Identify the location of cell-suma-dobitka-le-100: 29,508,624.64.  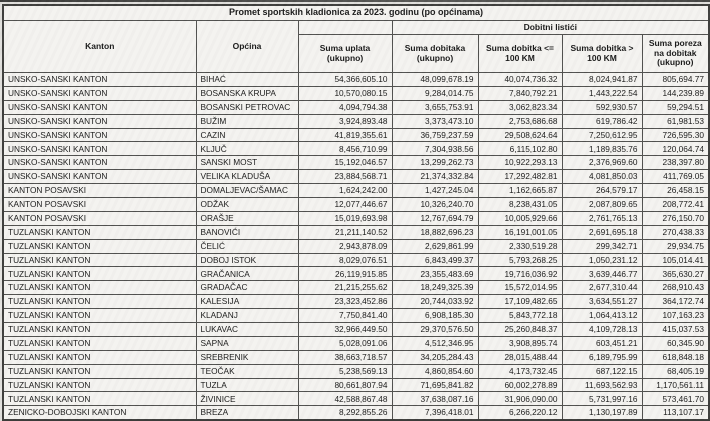
(520, 135).